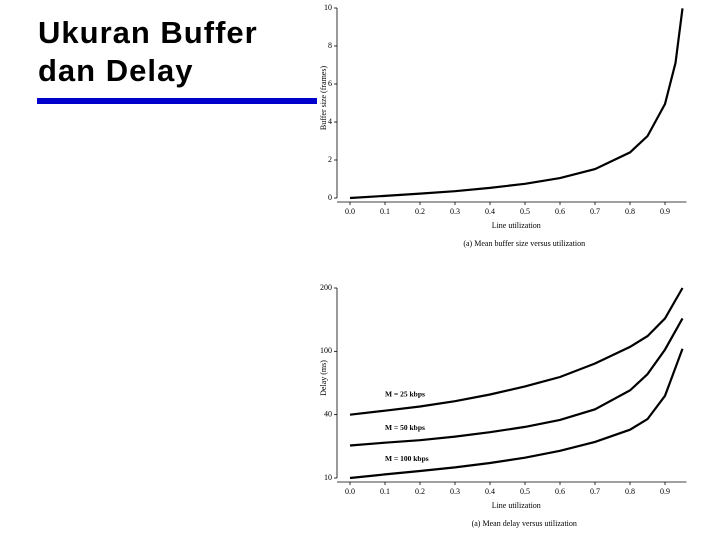 This screenshot has width=720, height=540. I want to click on title-underline, so click(177, 101).